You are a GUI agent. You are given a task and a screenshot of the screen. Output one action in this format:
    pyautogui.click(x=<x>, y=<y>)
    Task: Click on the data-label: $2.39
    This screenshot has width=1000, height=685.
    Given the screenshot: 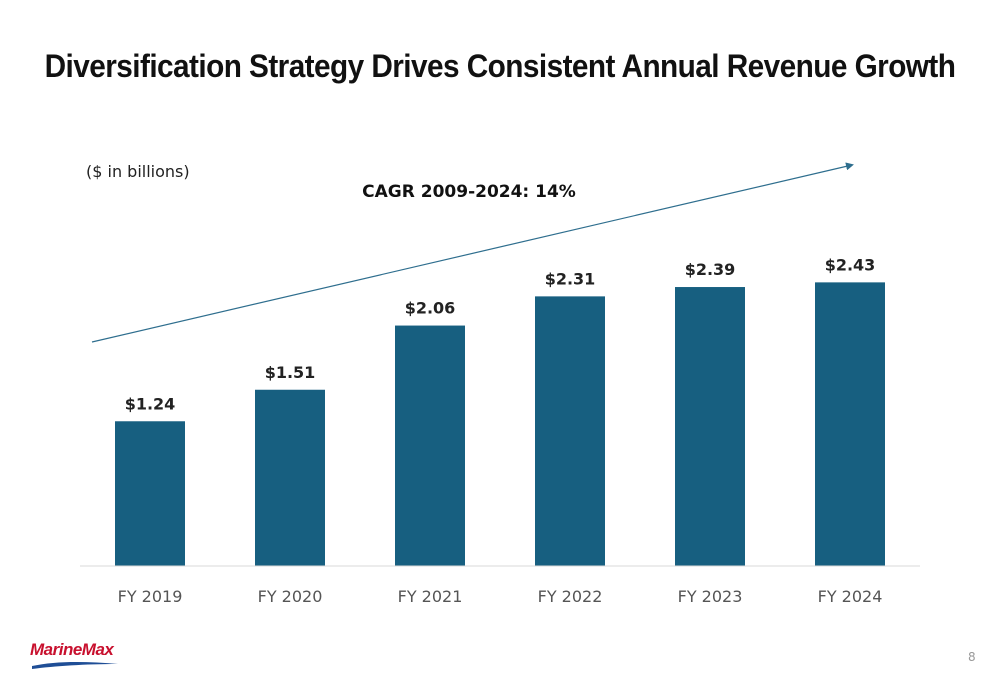 What is the action you would take?
    pyautogui.click(x=710, y=269)
    